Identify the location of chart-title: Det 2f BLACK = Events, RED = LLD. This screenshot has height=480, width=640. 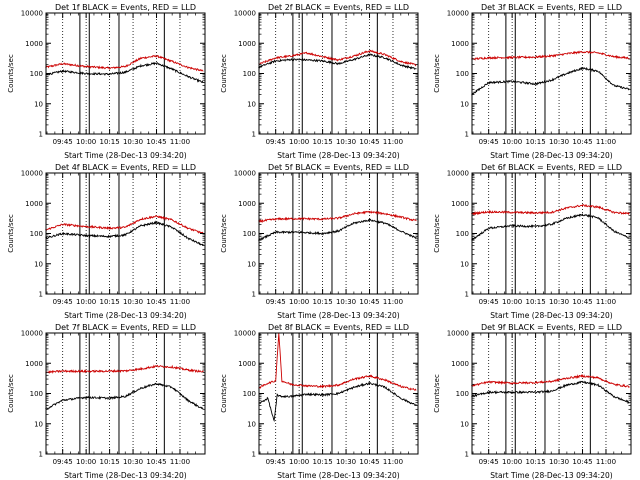
(338, 7).